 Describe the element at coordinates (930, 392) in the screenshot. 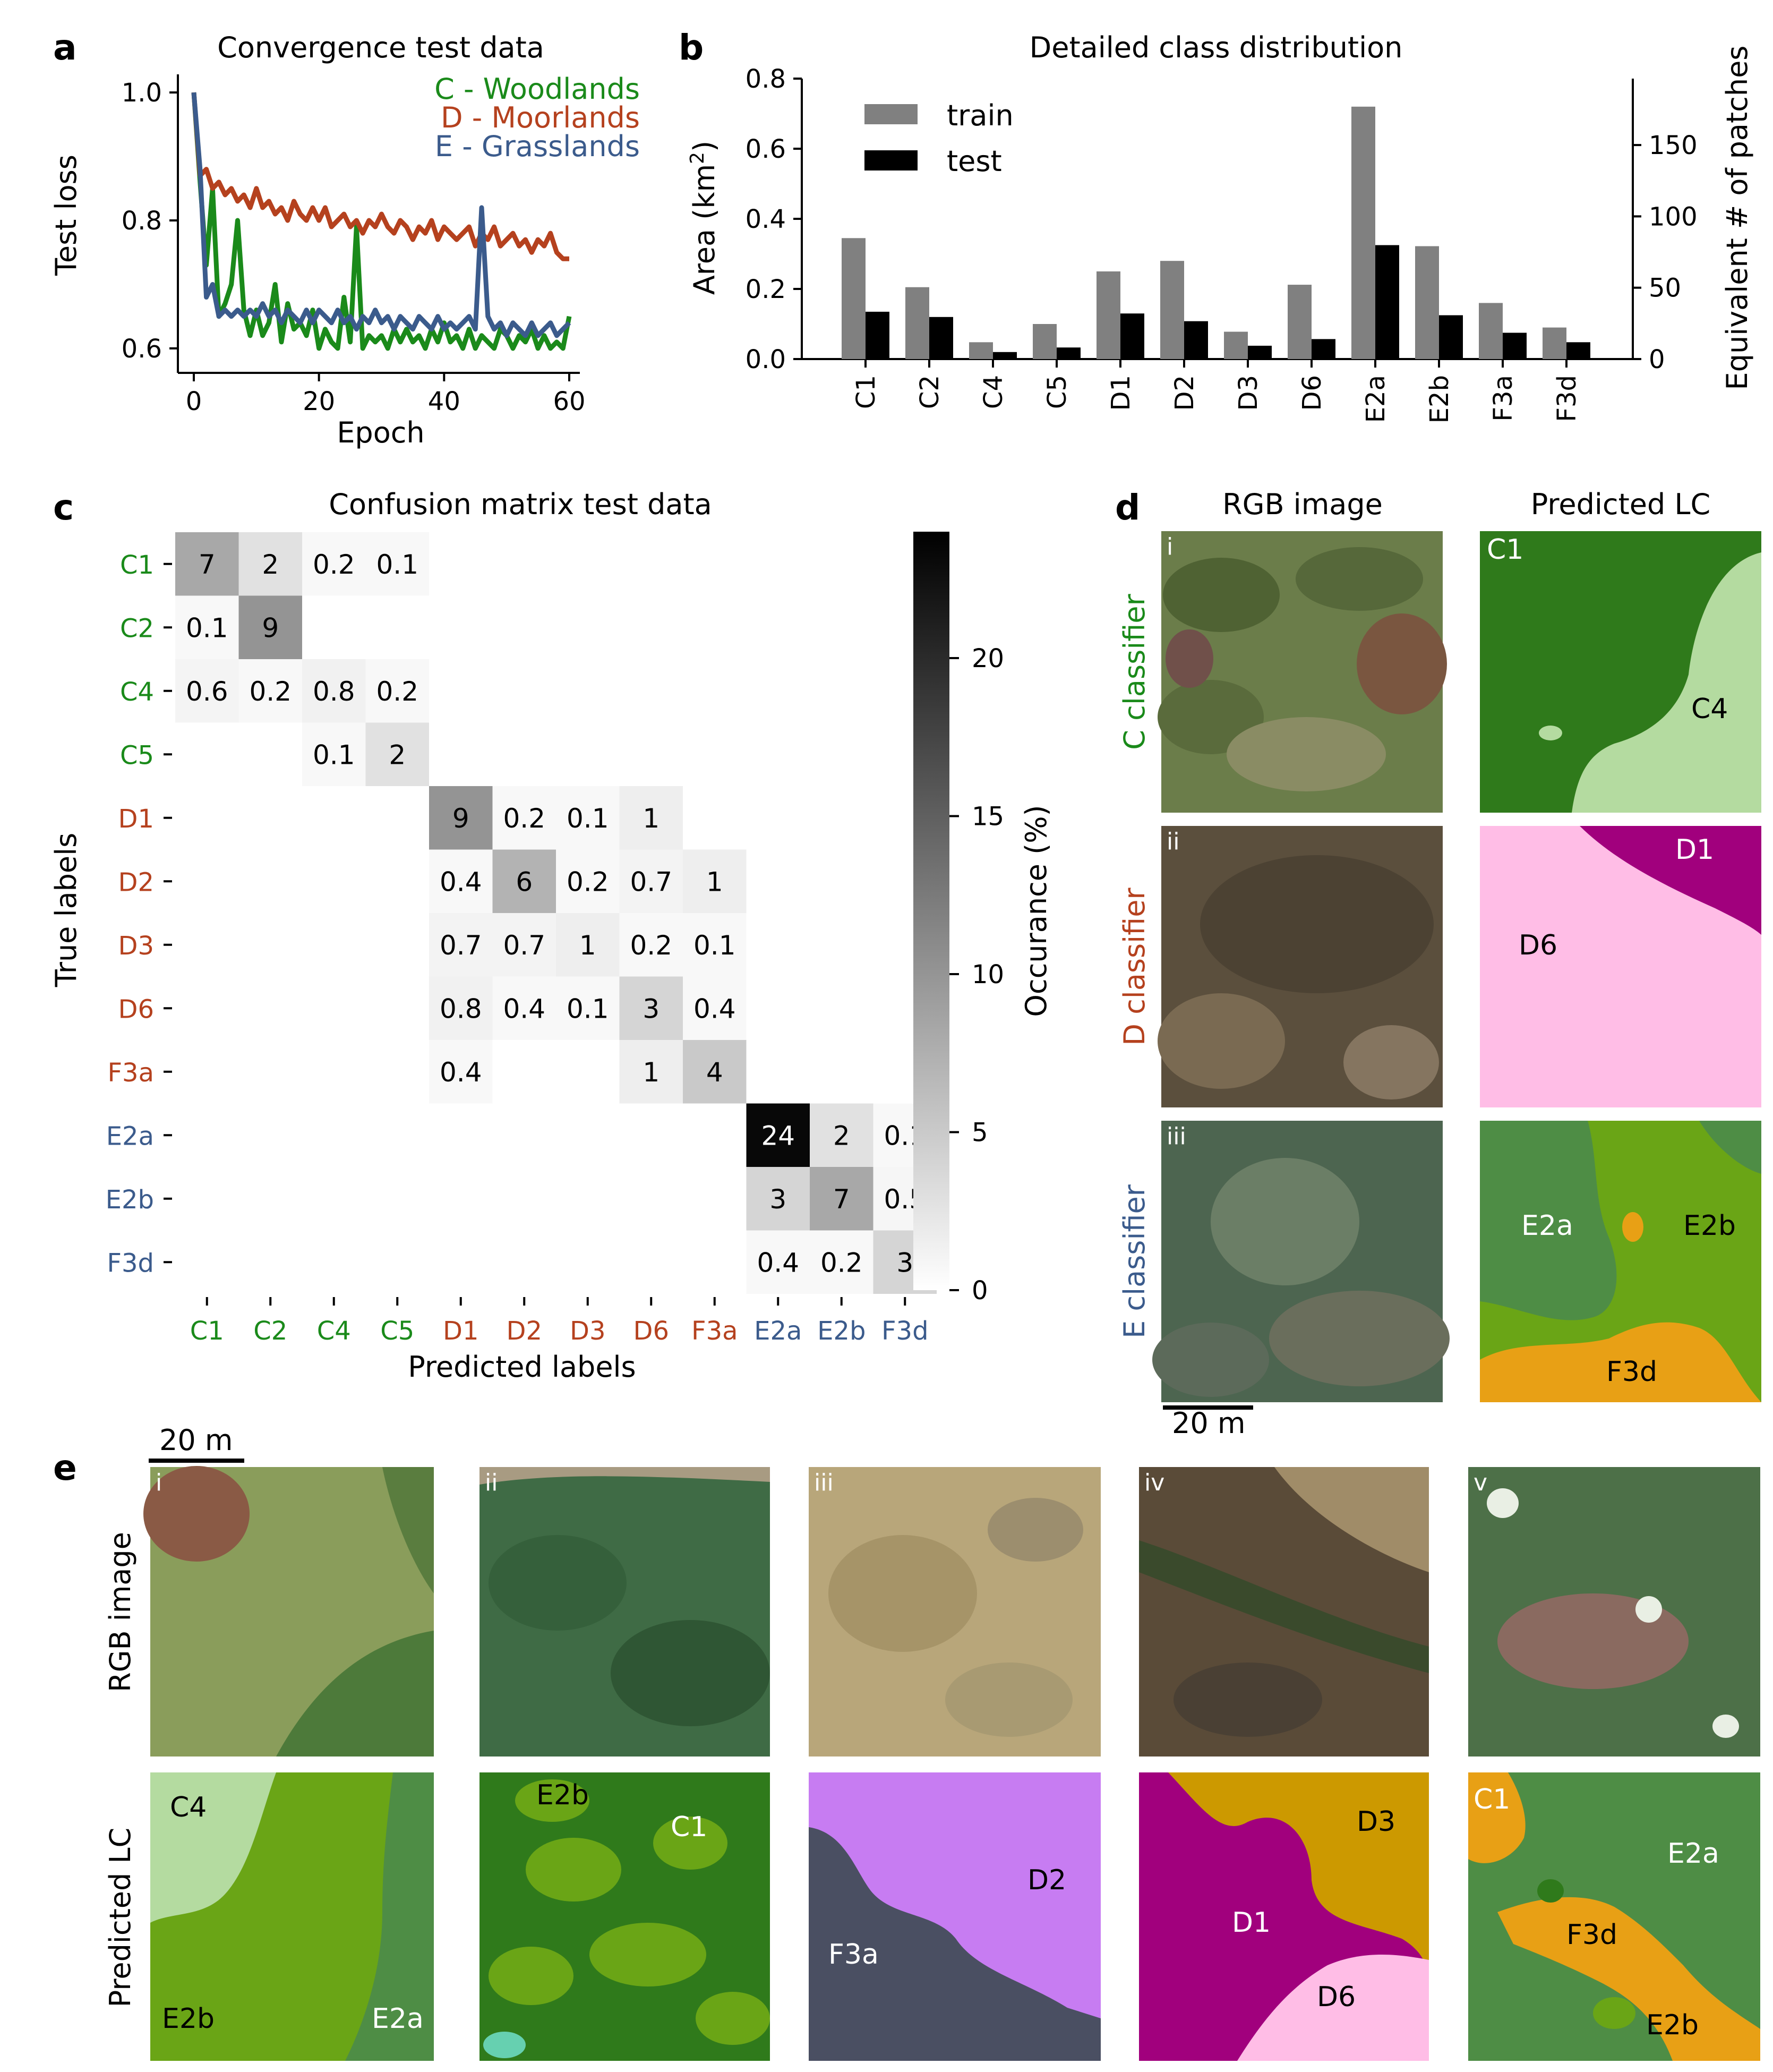

I see `b-x-tick-label: C2` at that location.